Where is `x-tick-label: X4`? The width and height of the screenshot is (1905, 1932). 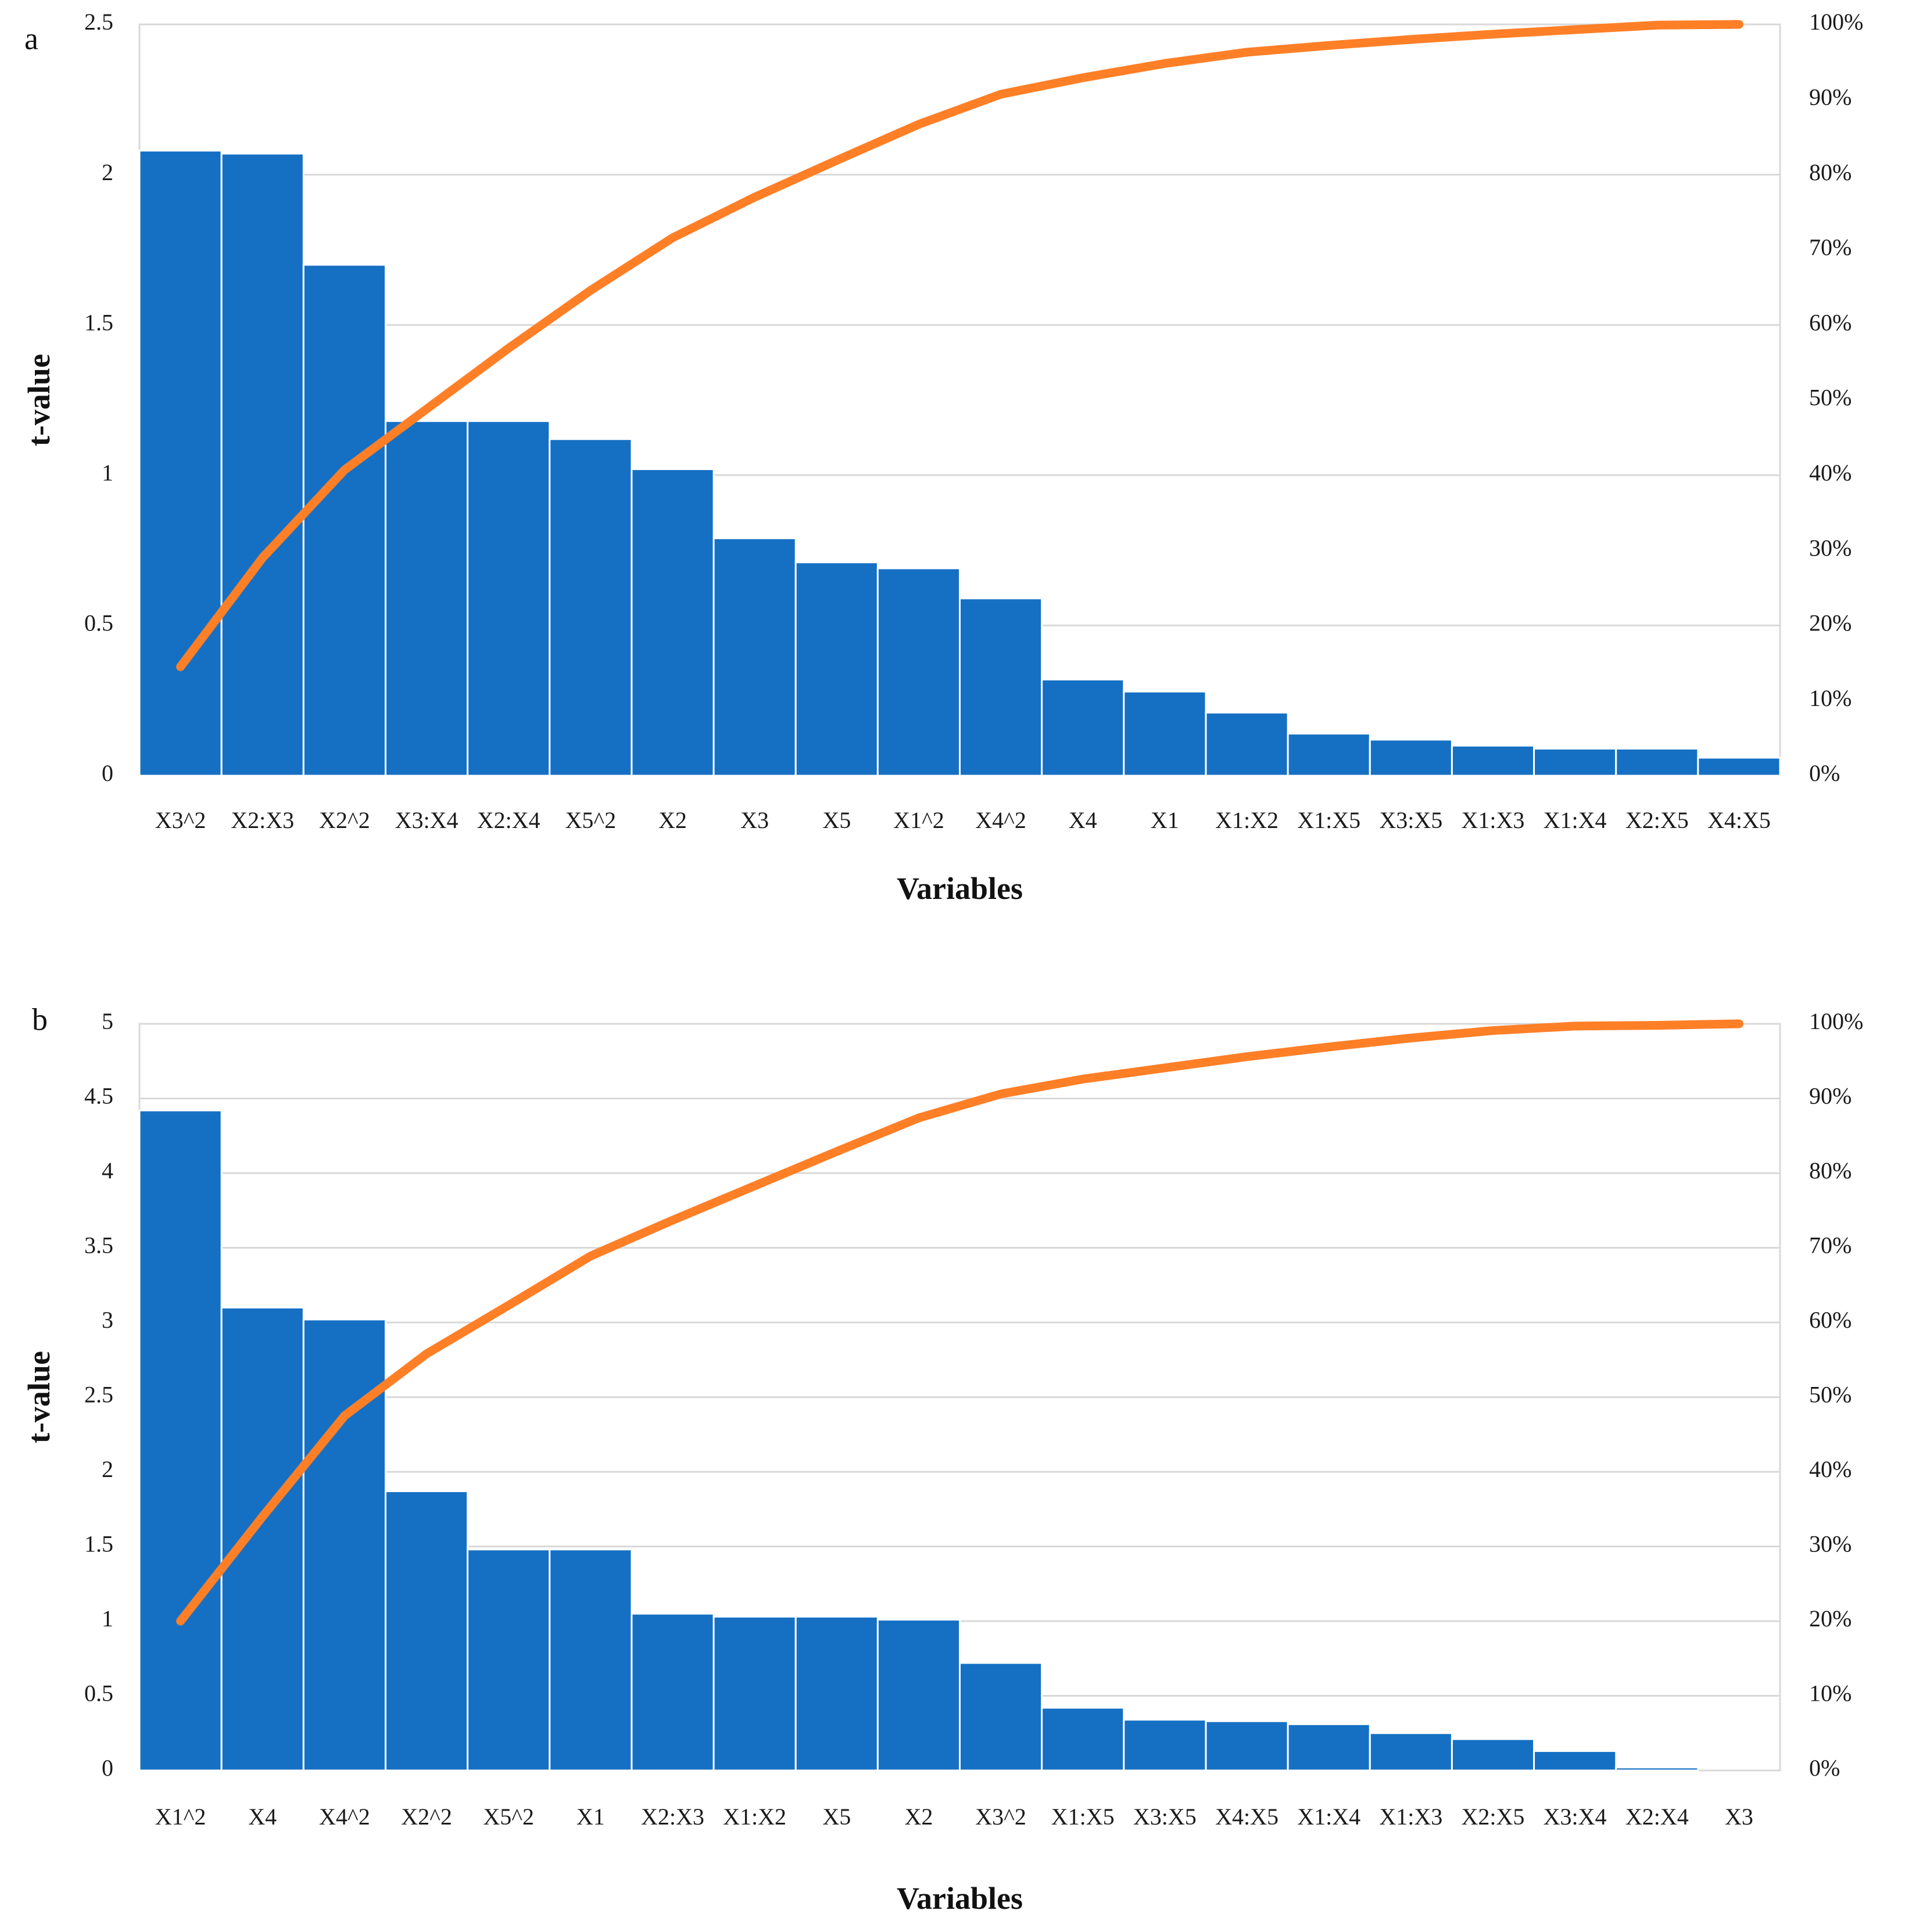
x-tick-label: X4 is located at coordinates (1083, 820).